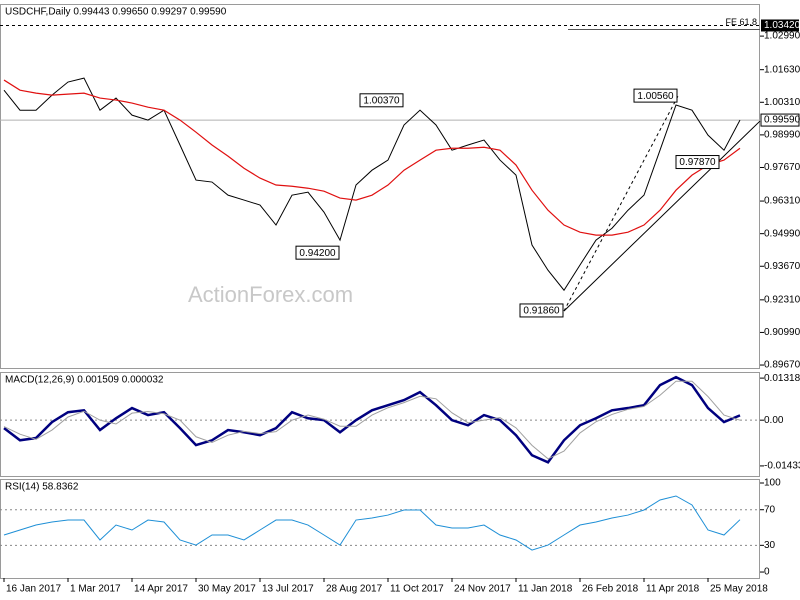 The image size is (800, 600). What do you see at coordinates (782, 201) in the screenshot?
I see `y-tick-label: 0.96310` at bounding box center [782, 201].